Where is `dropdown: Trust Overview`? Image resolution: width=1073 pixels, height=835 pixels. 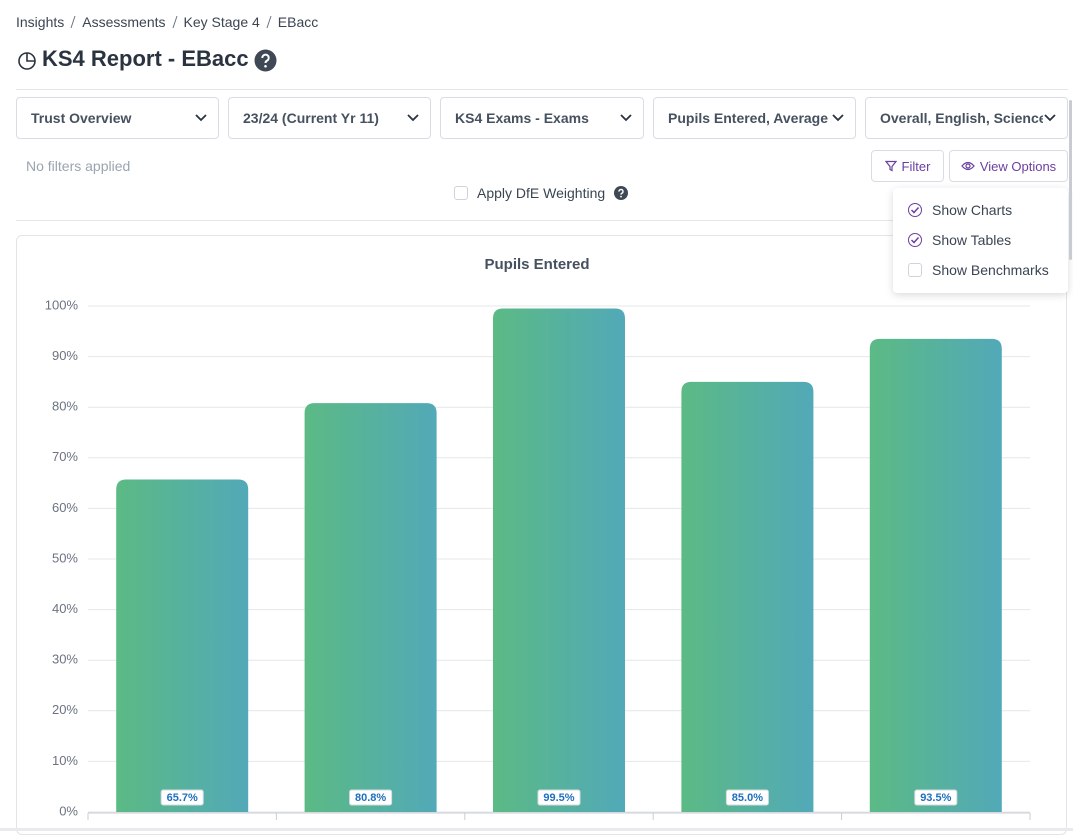
dropdown: Trust Overview is located at coordinates (117, 118).